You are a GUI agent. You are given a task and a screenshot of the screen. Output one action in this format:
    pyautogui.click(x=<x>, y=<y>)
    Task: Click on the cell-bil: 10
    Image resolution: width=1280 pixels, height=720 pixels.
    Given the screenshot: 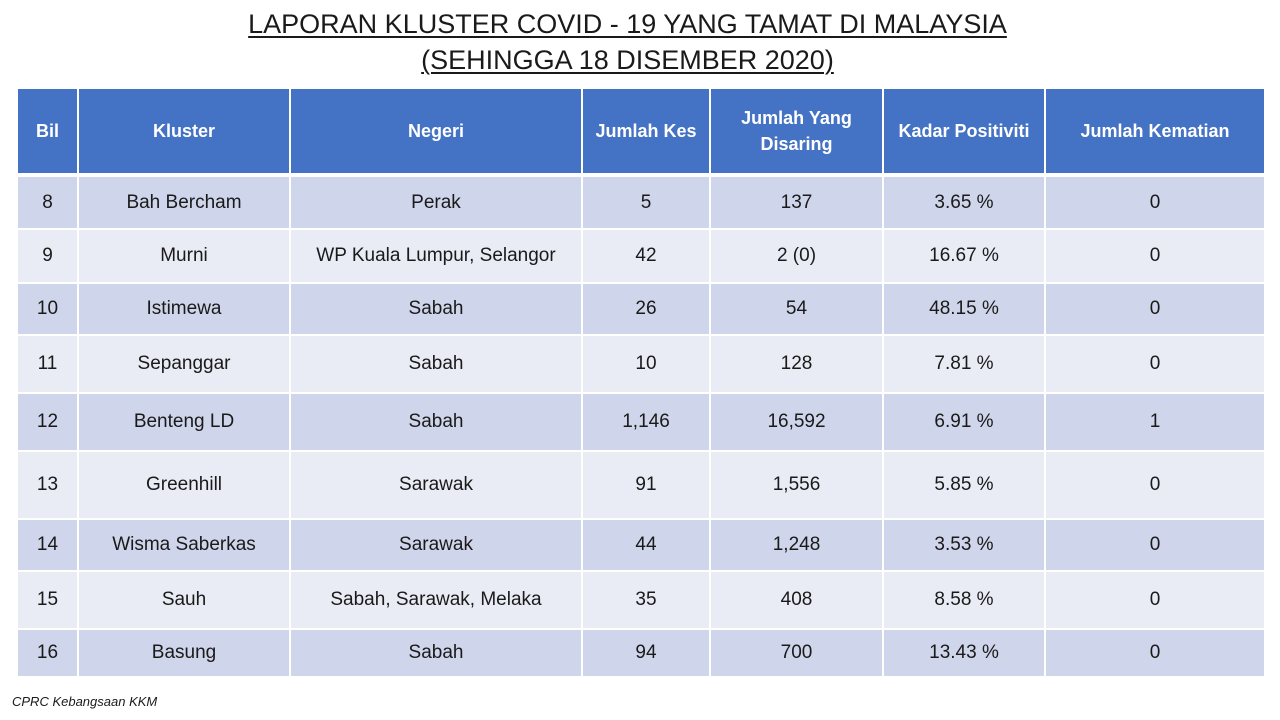 What is the action you would take?
    pyautogui.click(x=47, y=309)
    